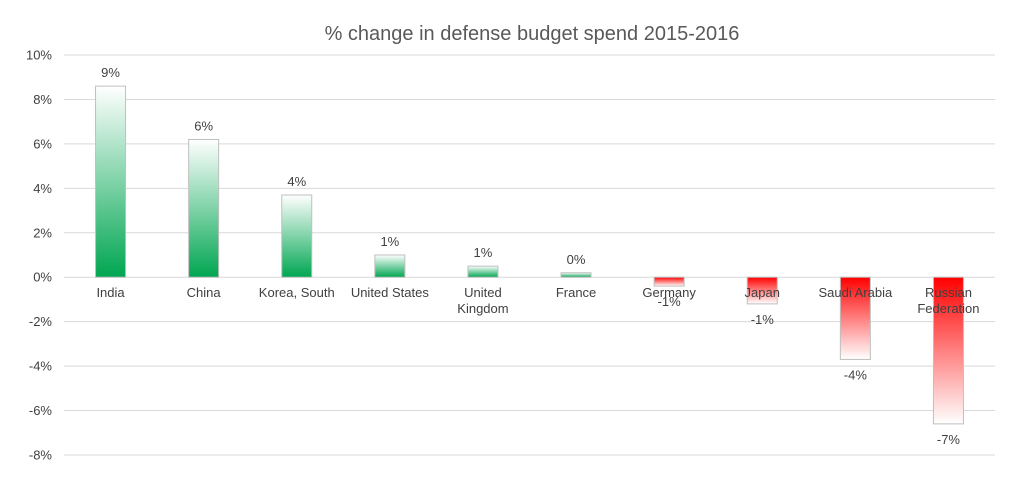  I want to click on y-tick-label: 10%, so click(39, 55).